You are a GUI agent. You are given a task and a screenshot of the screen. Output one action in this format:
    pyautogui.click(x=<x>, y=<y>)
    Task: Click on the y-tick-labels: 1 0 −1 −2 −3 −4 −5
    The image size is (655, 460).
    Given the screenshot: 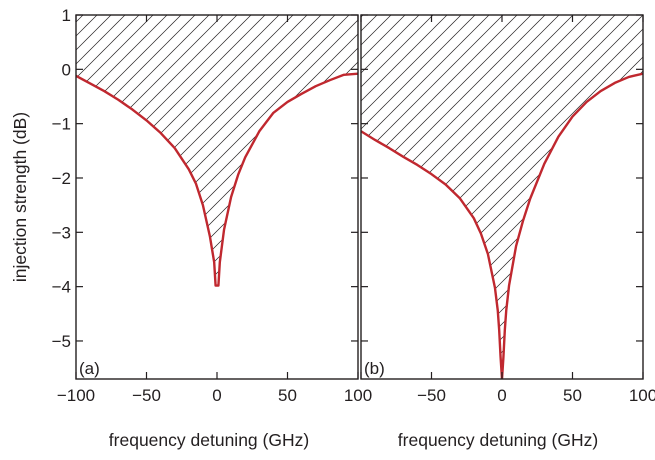 What is the action you would take?
    pyautogui.click(x=61, y=178)
    